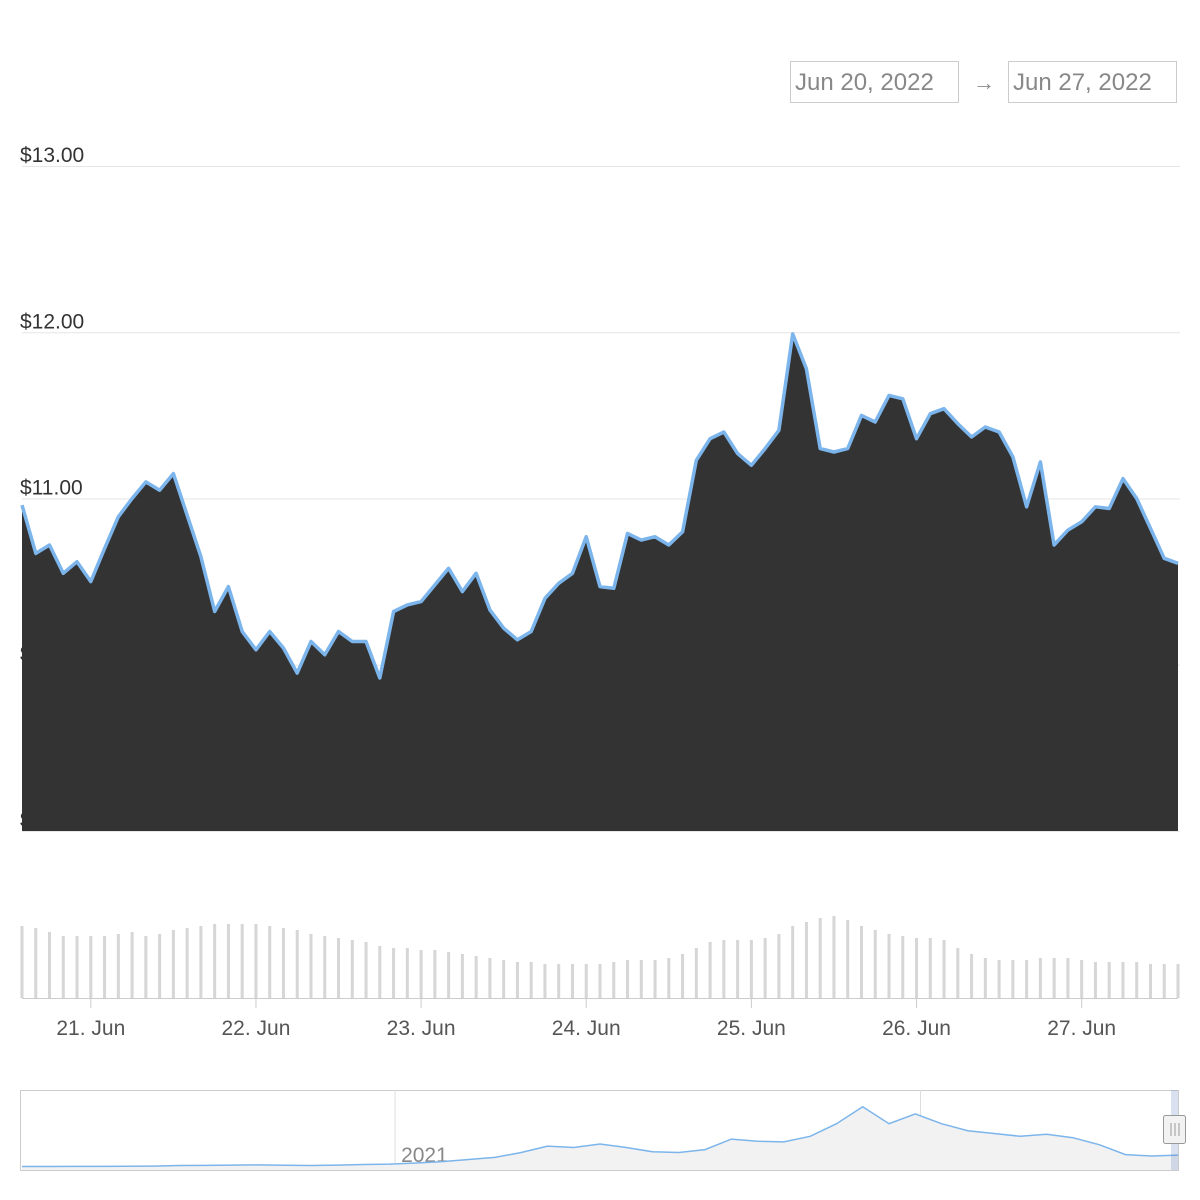  I want to click on x-tick-label: 21. Jun, so click(90, 1028).